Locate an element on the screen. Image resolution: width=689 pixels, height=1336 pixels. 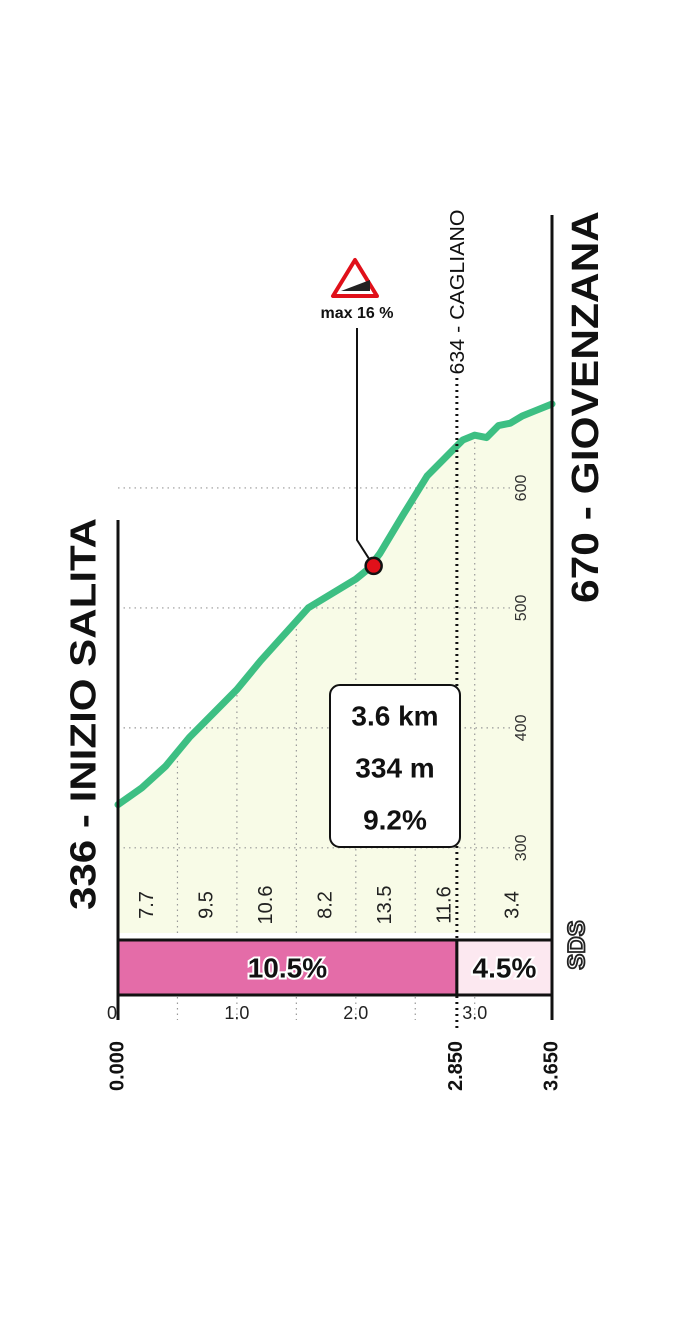
segment-gradient: 11.6 is located at coordinates (444, 904).